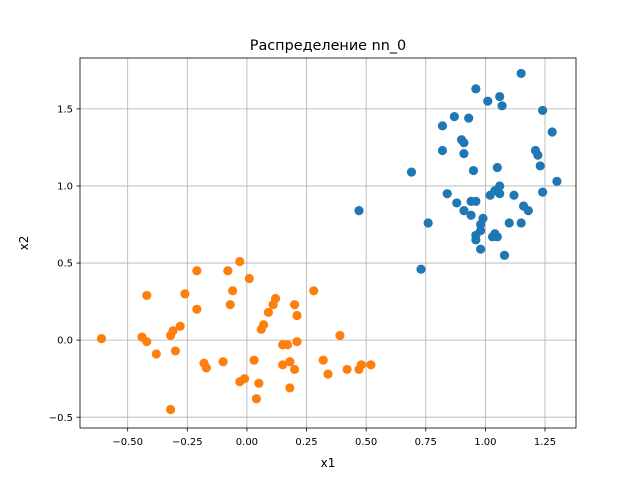  Describe the element at coordinates (61, 418) in the screenshot. I see `y-tick-label: −0.5` at that location.